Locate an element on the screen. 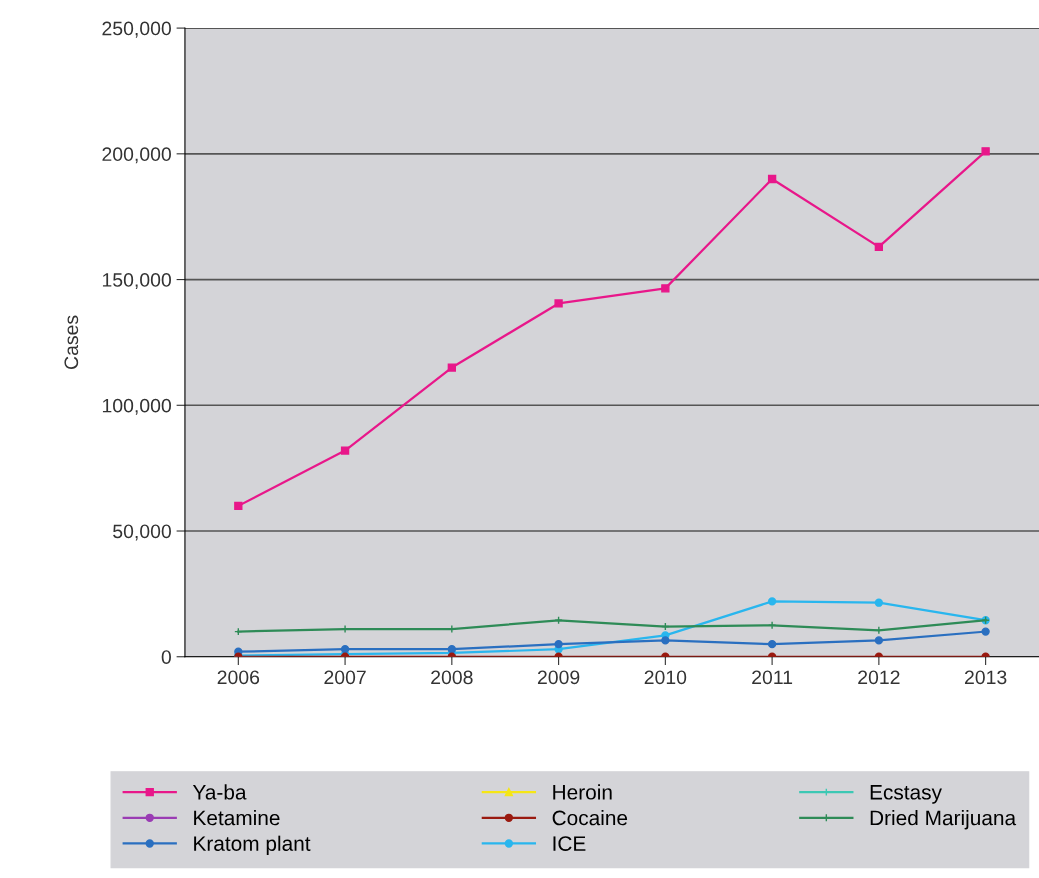 The width and height of the screenshot is (1039, 878). y-tick-label: 100,000 is located at coordinates (136, 406).